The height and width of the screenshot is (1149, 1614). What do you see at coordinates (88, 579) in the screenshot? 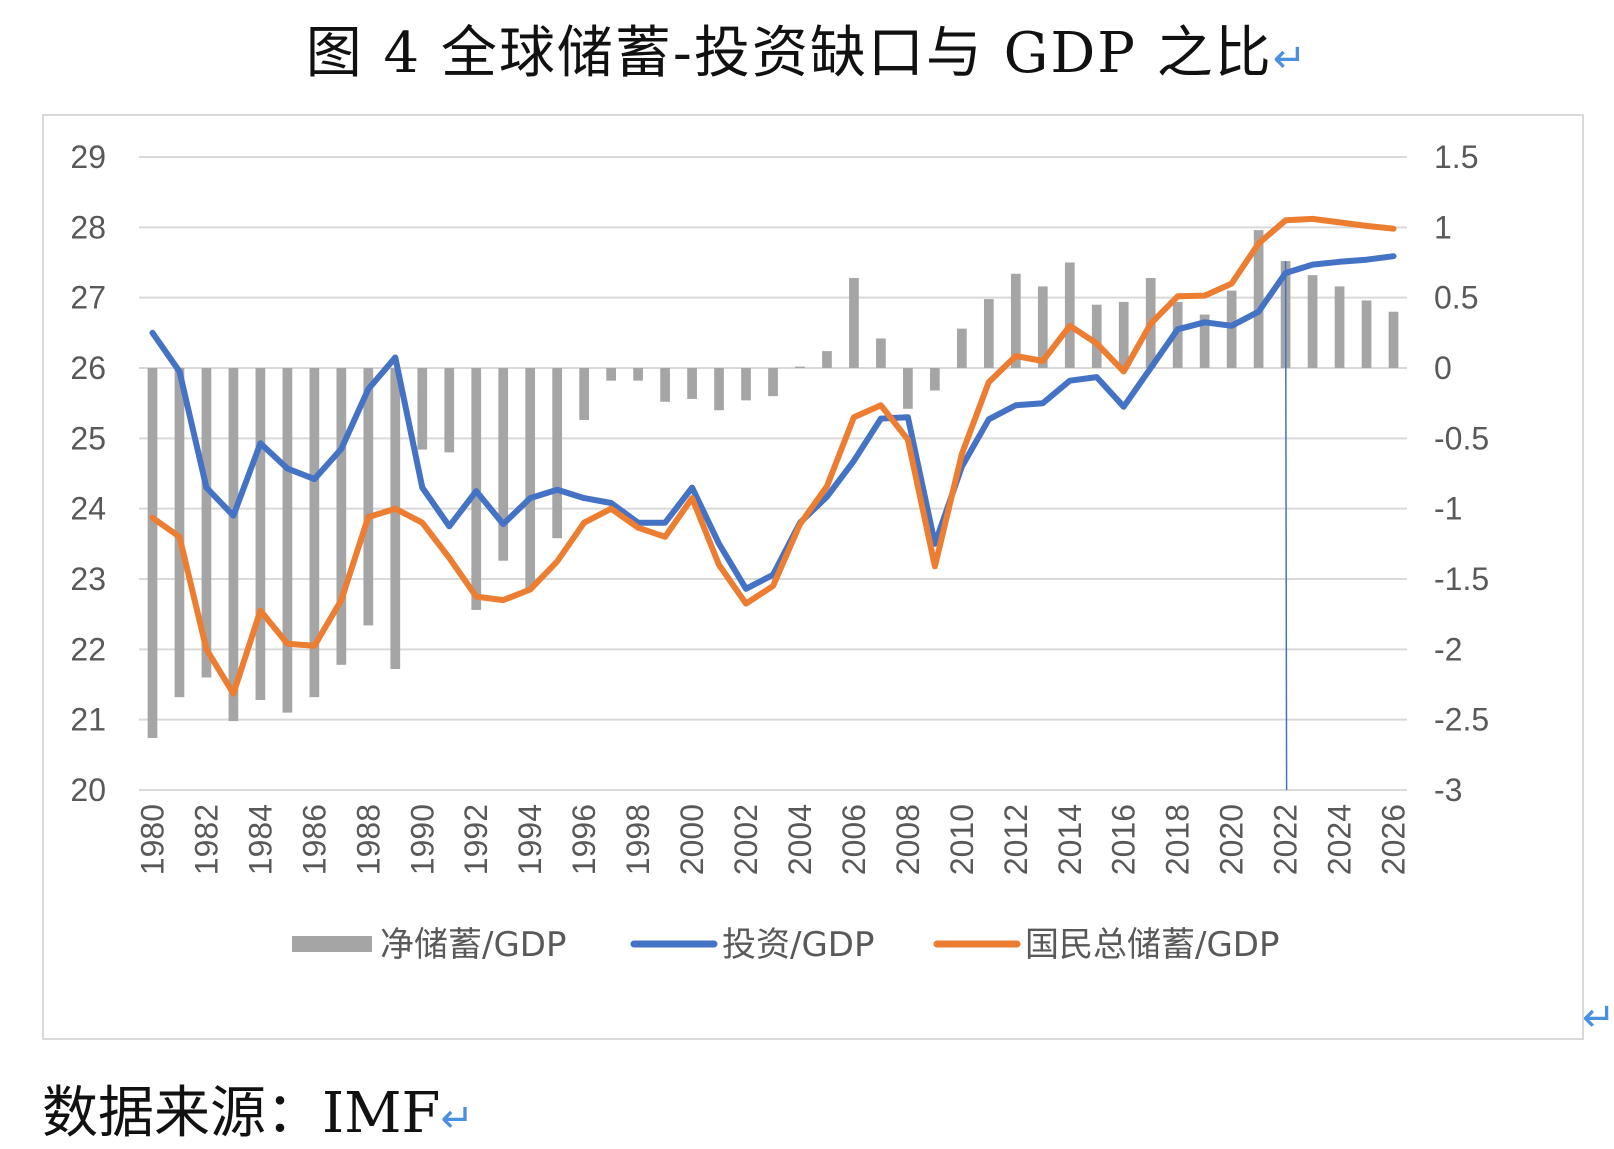
I see `y-left-tick-label: 23` at bounding box center [88, 579].